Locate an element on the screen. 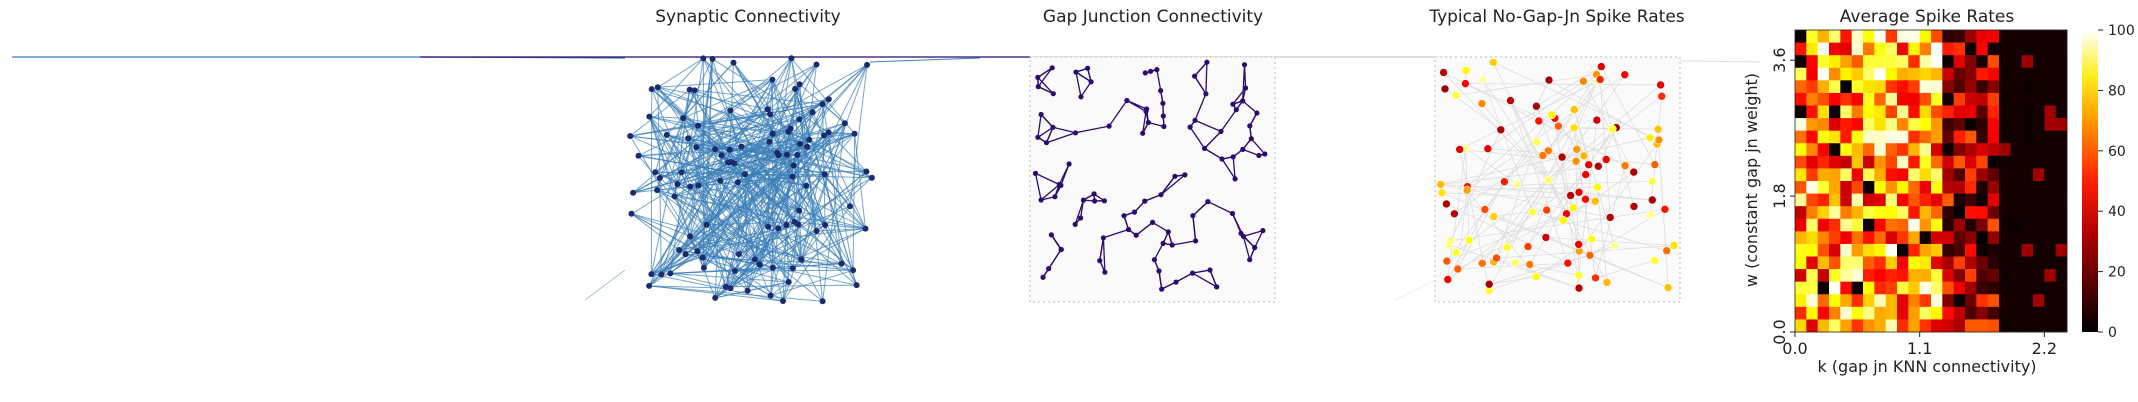 The image size is (2138, 402). panel-synaptic: Synaptic Connectivity is located at coordinates (751, 156).